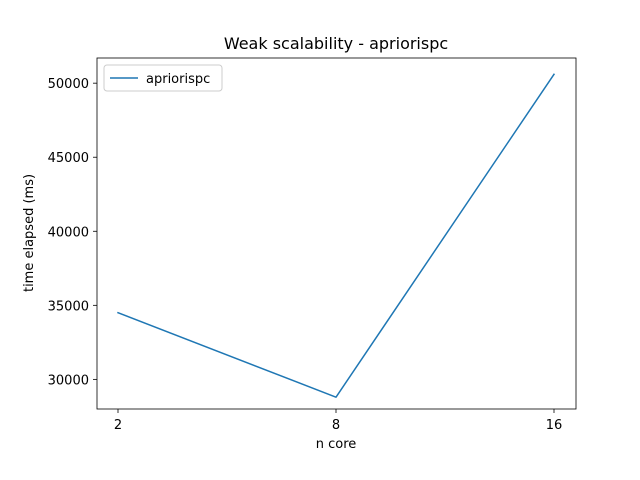 The width and height of the screenshot is (640, 480). What do you see at coordinates (68, 306) in the screenshot?
I see `y-tick-label: 35000` at bounding box center [68, 306].